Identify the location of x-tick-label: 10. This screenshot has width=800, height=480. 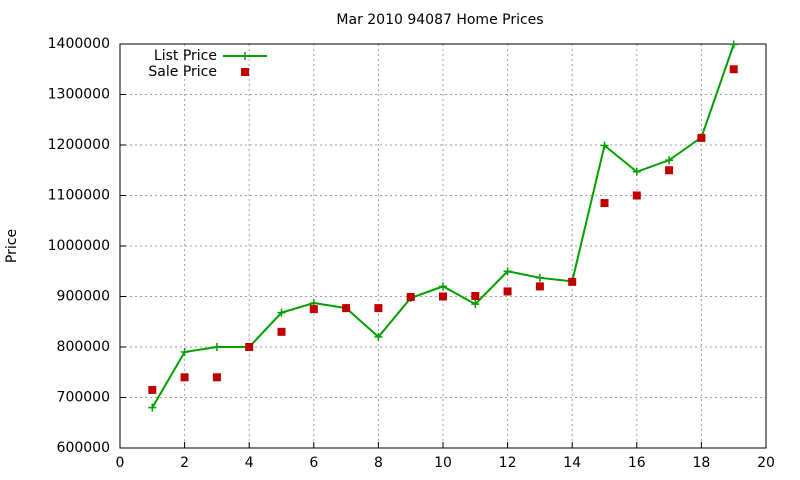
(443, 463).